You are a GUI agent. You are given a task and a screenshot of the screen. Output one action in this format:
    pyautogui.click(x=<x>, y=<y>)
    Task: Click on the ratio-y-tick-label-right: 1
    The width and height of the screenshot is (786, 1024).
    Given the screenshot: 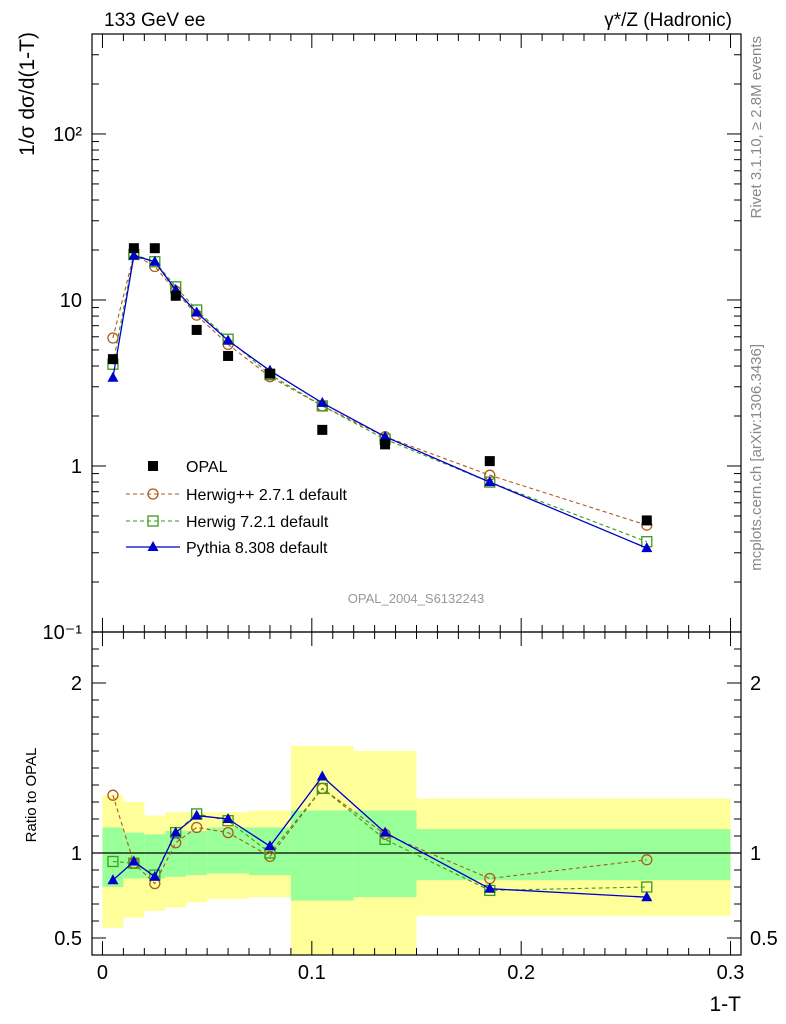 What is the action you would take?
    pyautogui.click(x=755, y=854)
    